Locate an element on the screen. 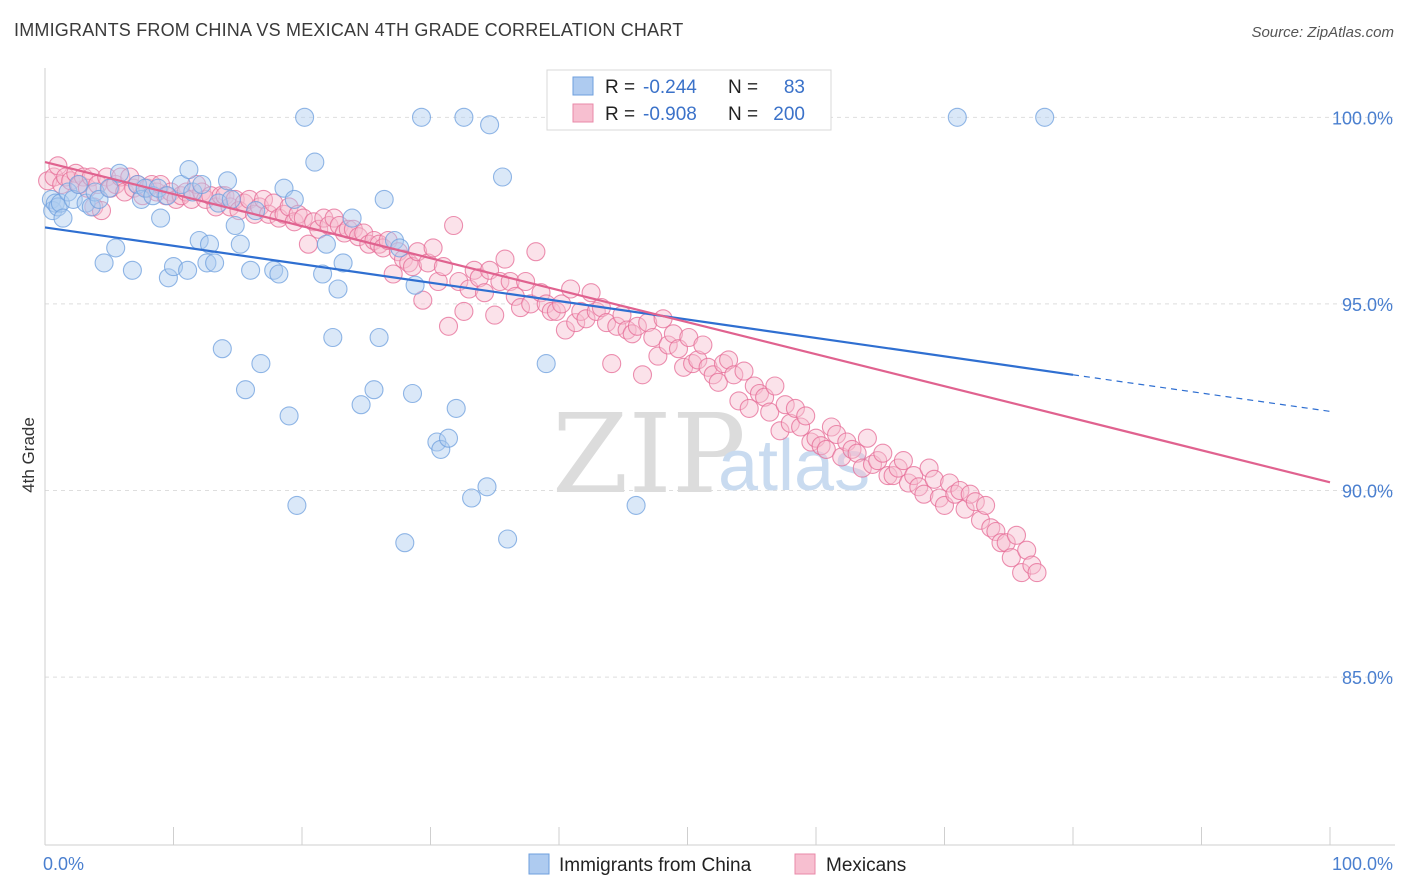  legend-r-label-china: R = is located at coordinates (620, 87).